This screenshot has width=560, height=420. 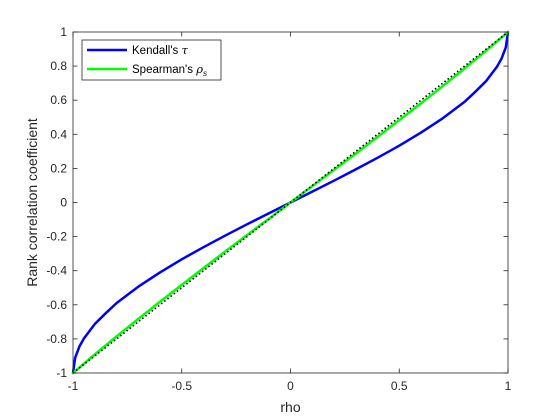 What do you see at coordinates (58, 100) in the screenshot?
I see `y-tick-label: 0.6` at bounding box center [58, 100].